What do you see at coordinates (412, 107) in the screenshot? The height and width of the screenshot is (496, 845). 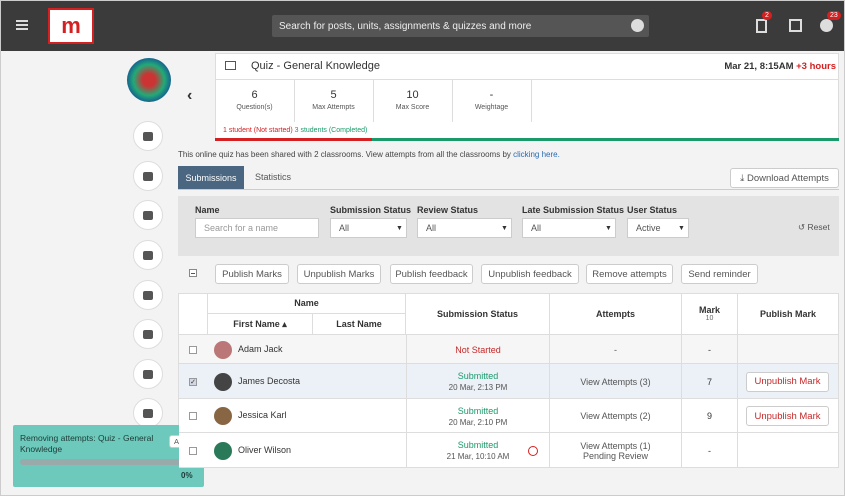 I see `stat-label: Max Score` at bounding box center [412, 107].